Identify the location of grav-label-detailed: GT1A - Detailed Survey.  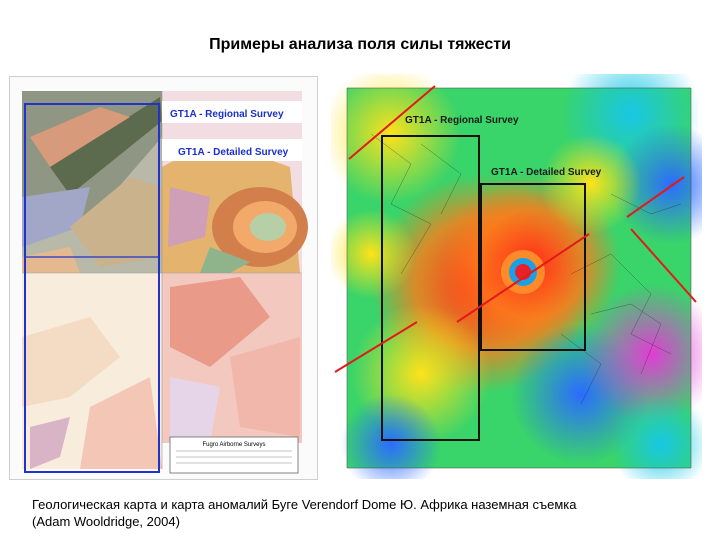
(546, 172).